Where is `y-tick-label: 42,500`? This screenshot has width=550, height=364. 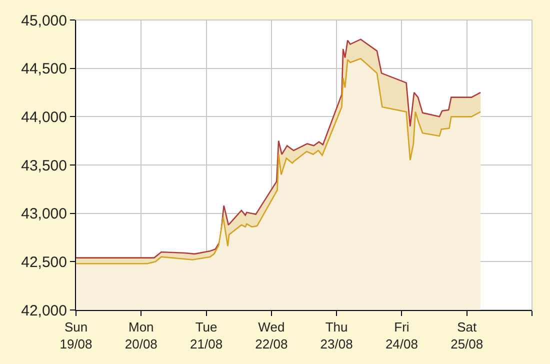
y-tick-label: 42,500 is located at coordinates (44, 262).